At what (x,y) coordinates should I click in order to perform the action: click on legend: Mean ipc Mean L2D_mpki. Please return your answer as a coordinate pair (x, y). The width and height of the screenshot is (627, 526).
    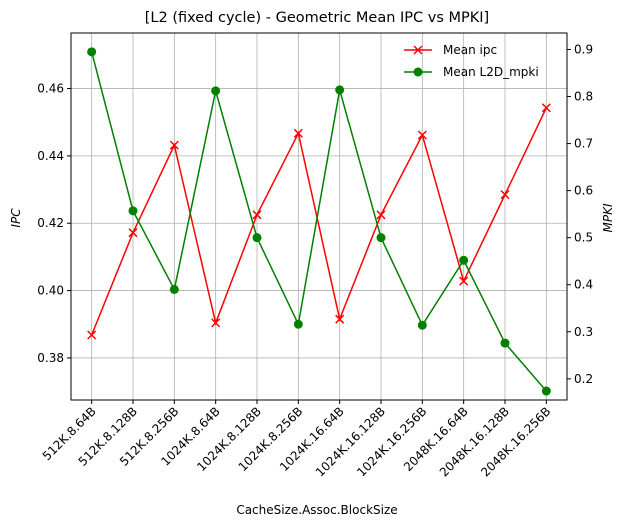
    Looking at the image, I should click on (471, 61).